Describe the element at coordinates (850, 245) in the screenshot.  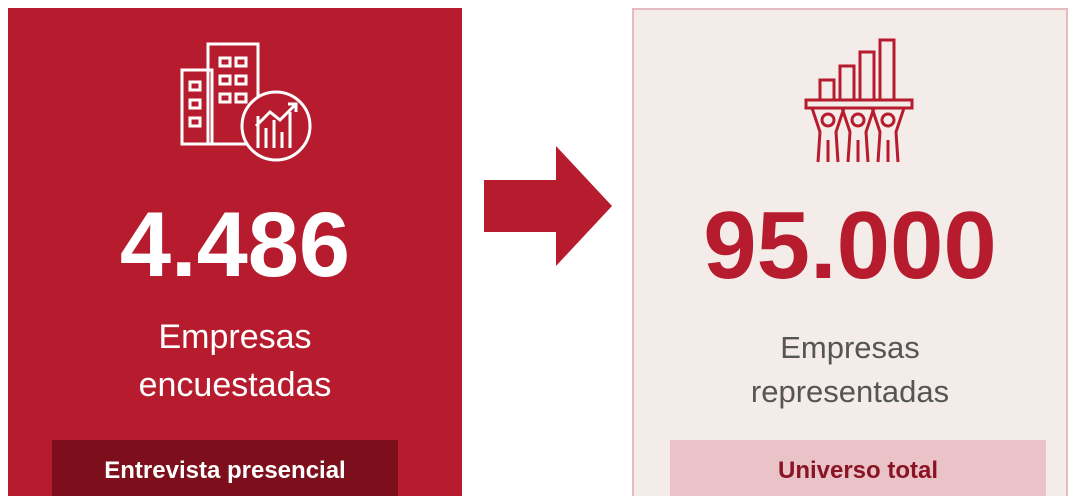
I see `universe-count: 95.000` at that location.